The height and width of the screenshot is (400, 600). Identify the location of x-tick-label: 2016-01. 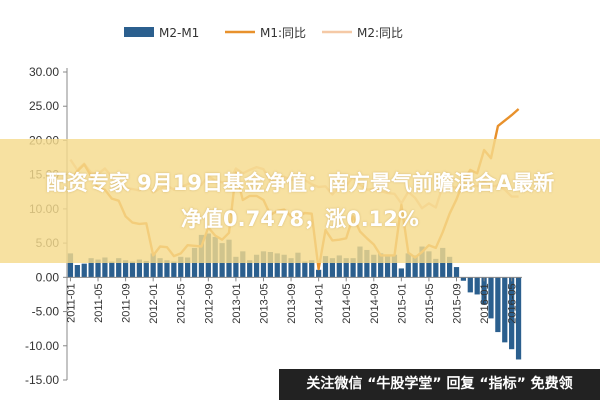
(485, 303).